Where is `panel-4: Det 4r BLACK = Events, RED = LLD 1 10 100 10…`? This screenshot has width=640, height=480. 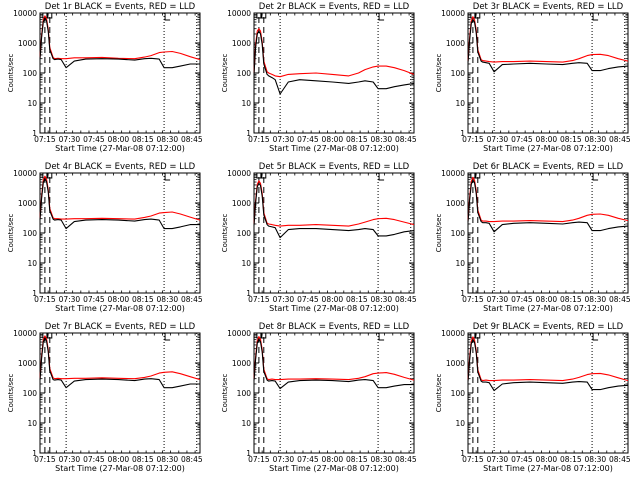
panel-4: Det 4r BLACK = Events, RED = LLD 1 10 100 10… is located at coordinates (105, 237).